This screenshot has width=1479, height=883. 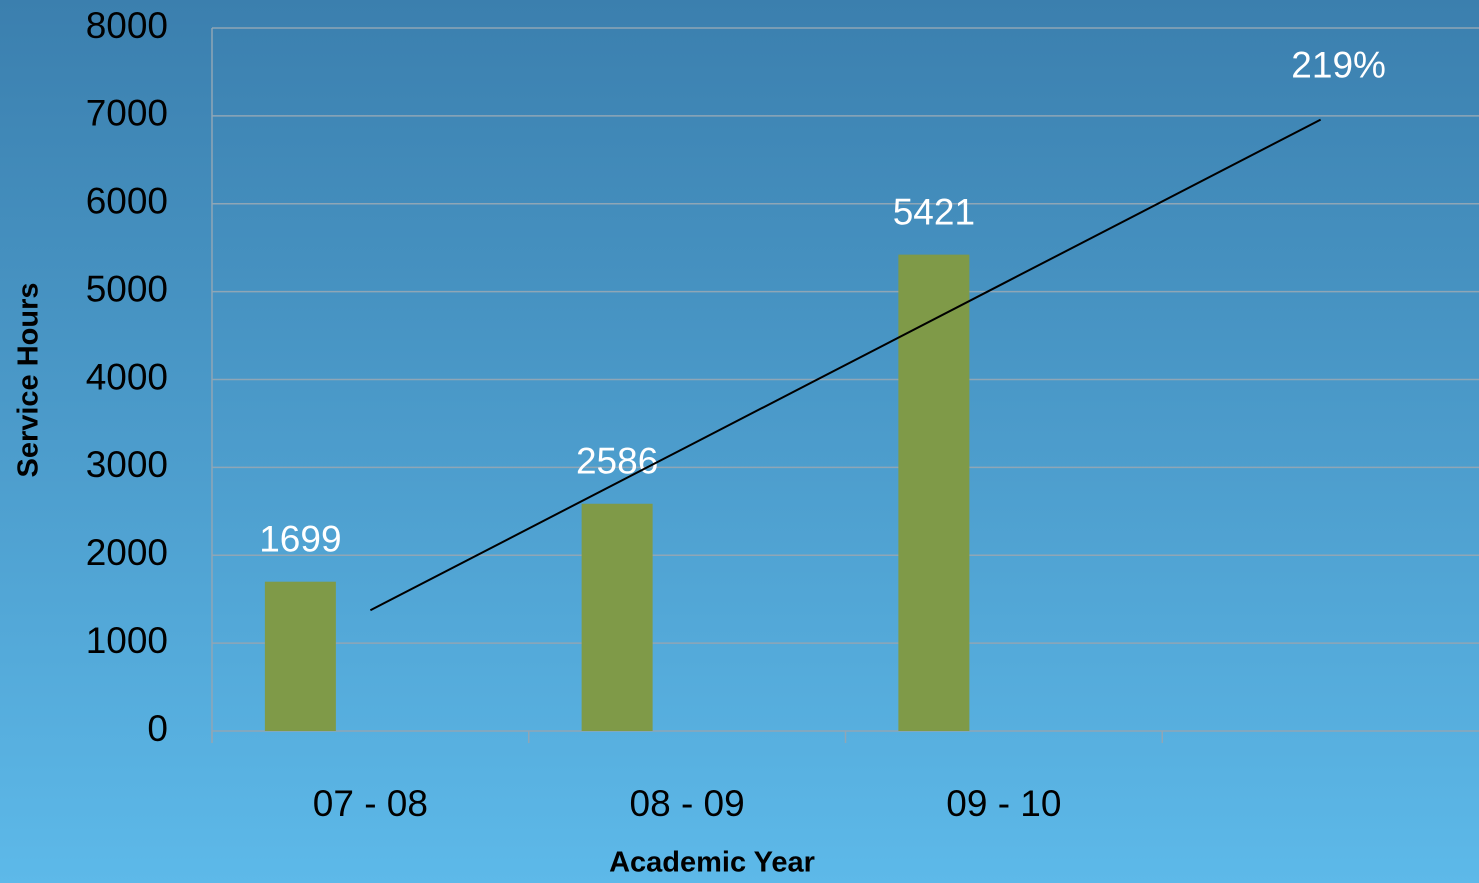 I want to click on y-axis-title: Service Hours, so click(x=29, y=379).